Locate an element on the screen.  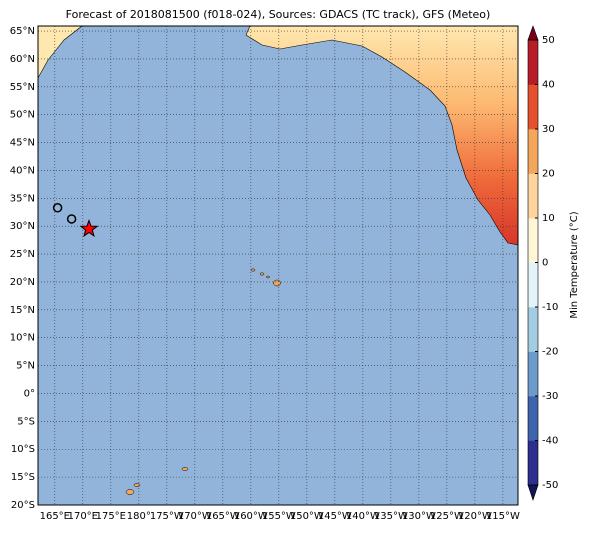
colorbar-tick-label: 10 is located at coordinates (548, 218).